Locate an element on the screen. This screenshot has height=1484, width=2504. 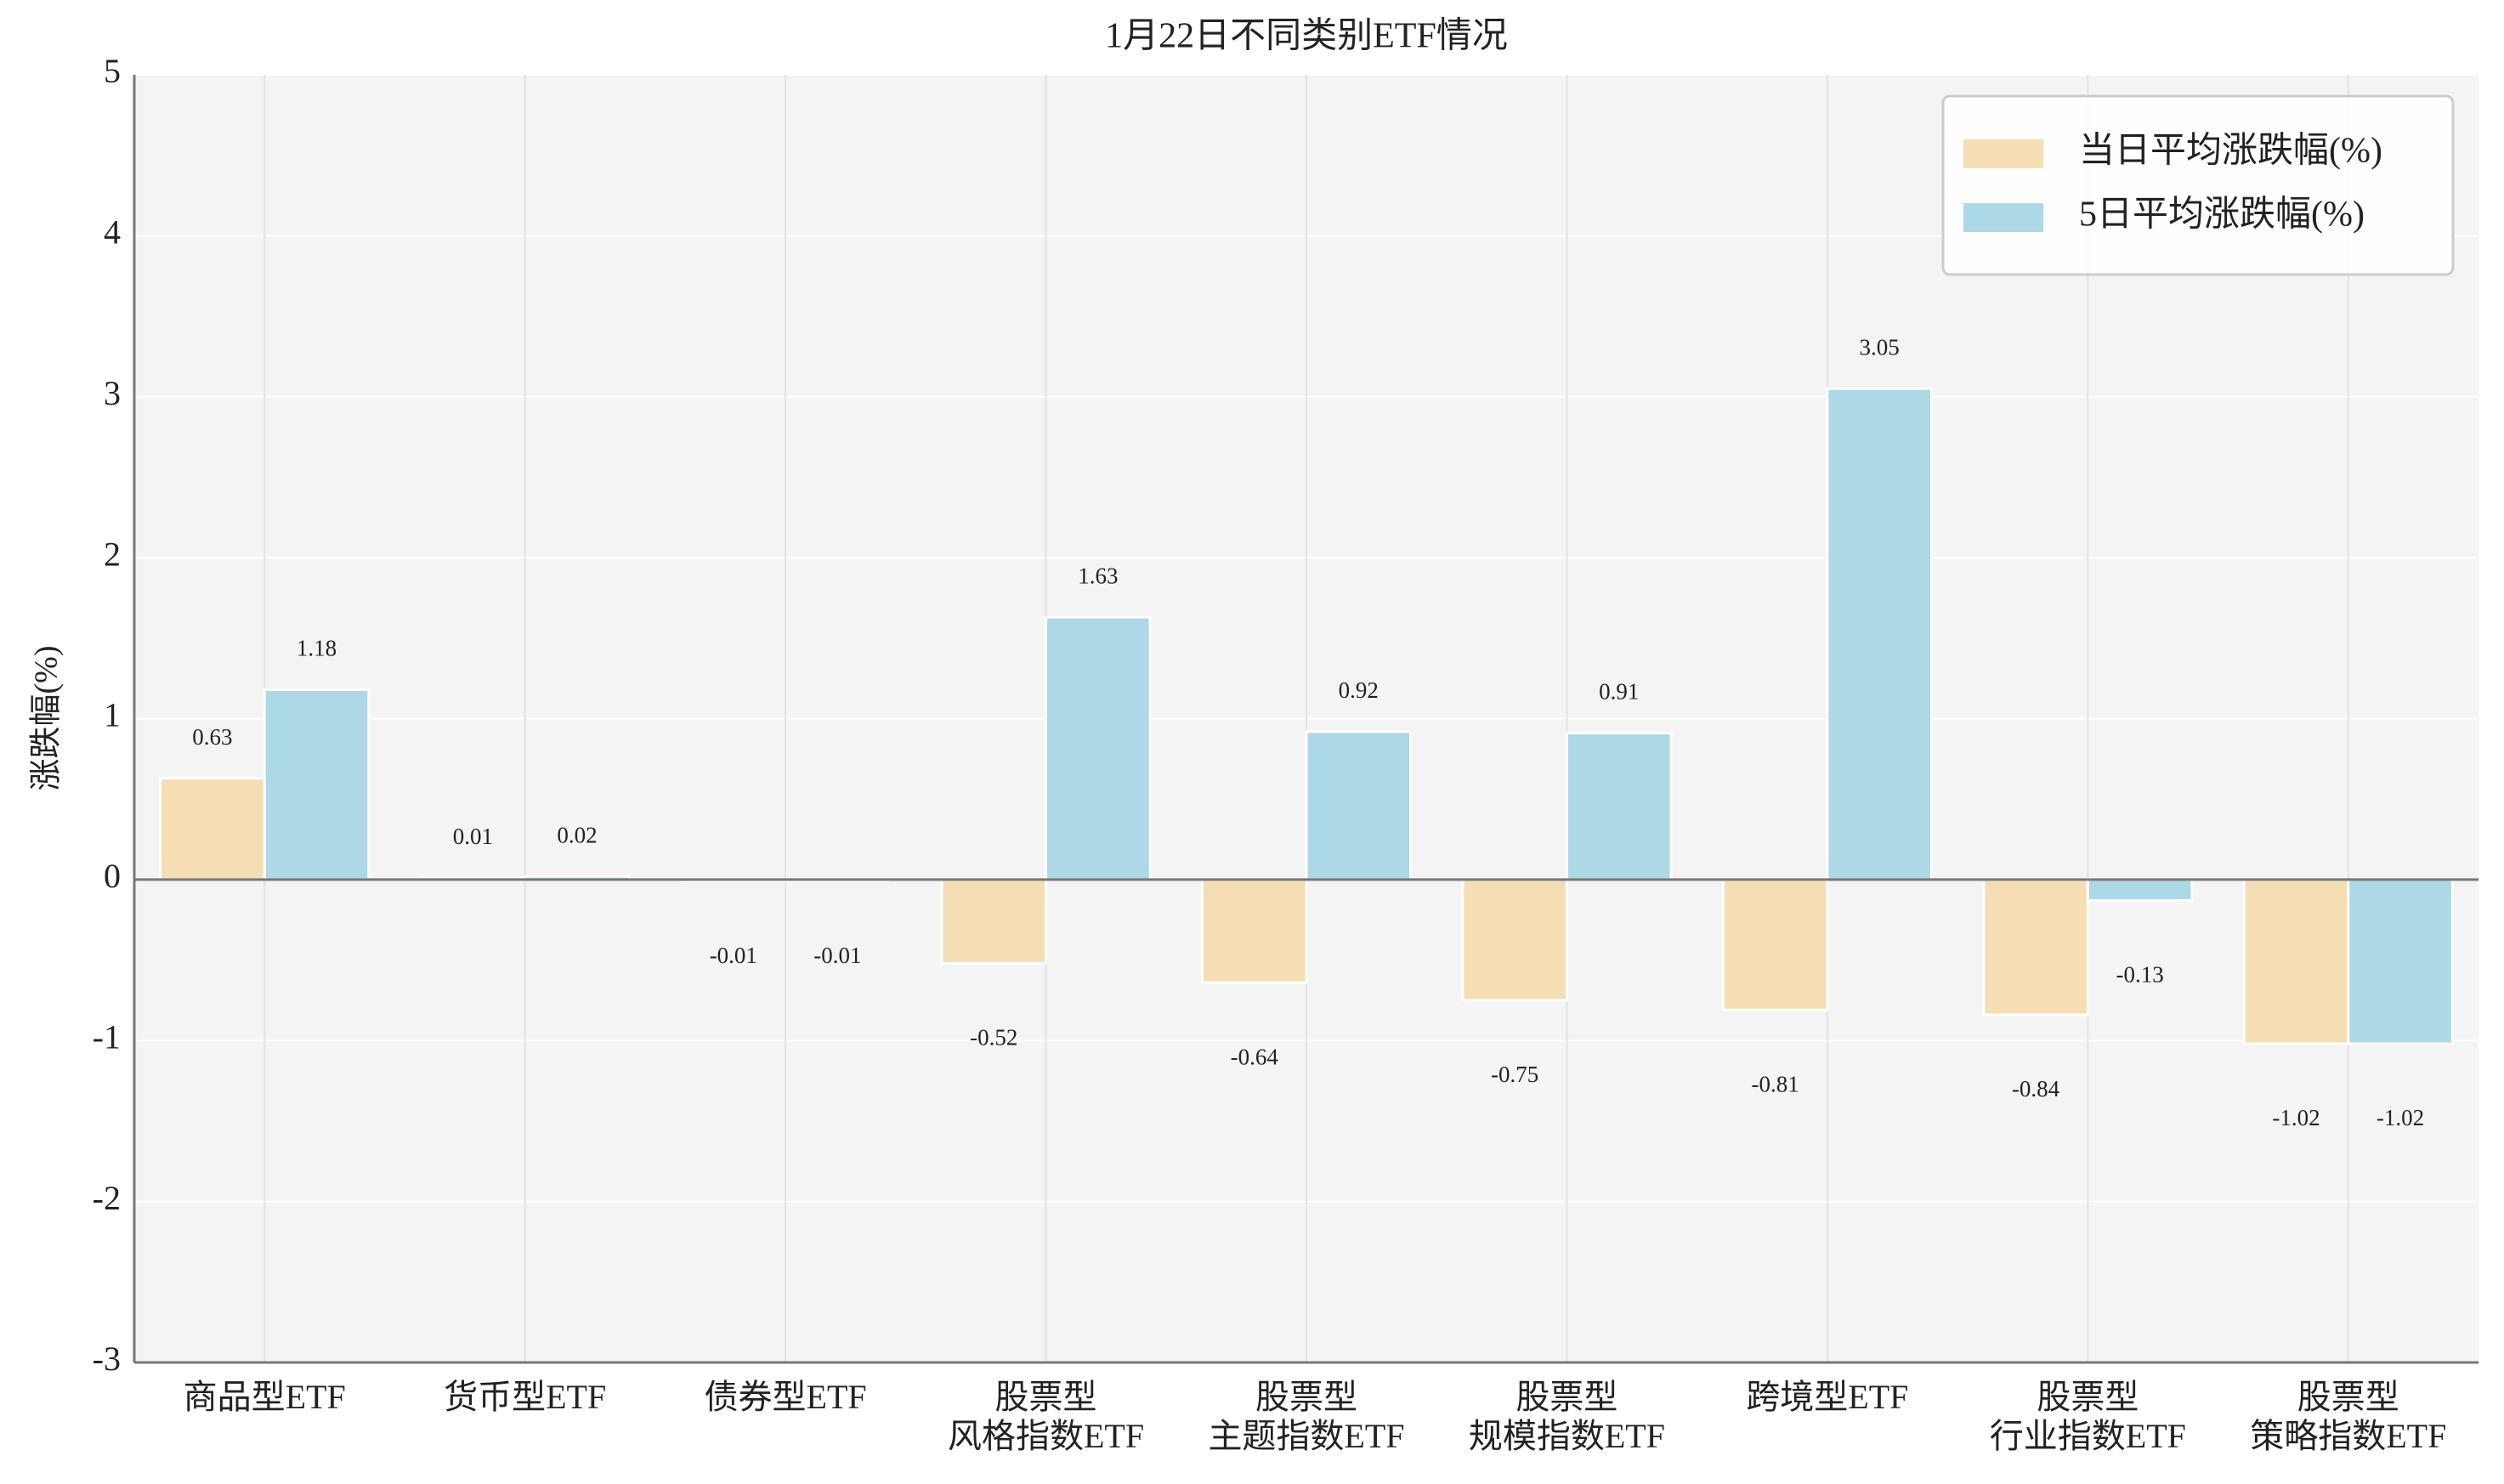
x-tick-label: 股票型 主题指数ETF is located at coordinates (1306, 1416).